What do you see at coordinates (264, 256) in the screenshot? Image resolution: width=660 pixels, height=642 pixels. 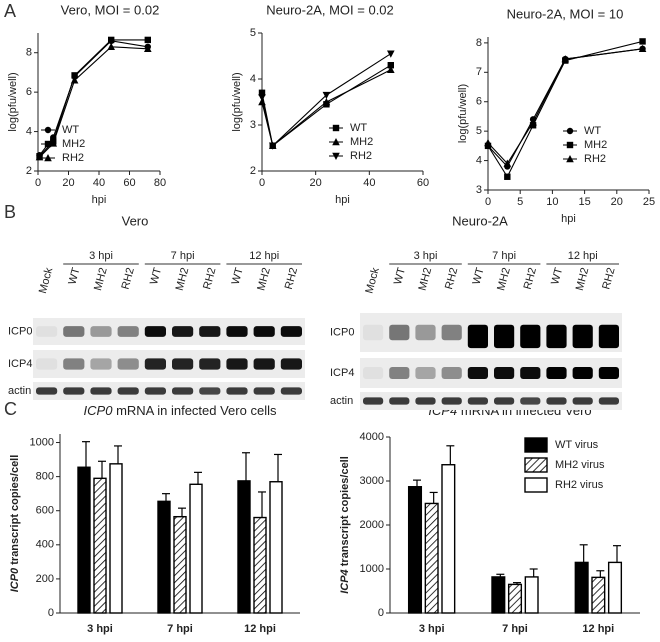 I see `lane-group-label: 12 hpi` at bounding box center [264, 256].